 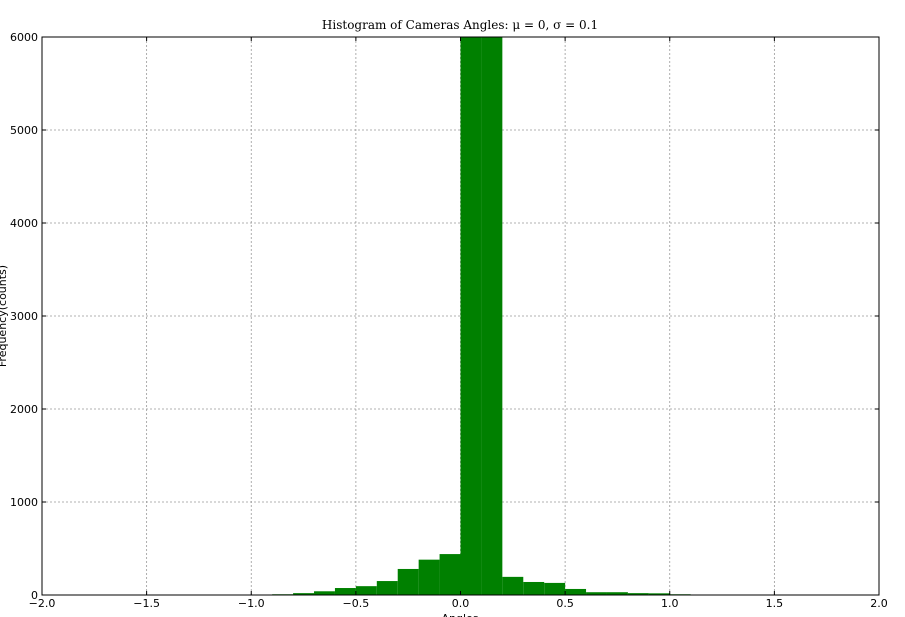 I want to click on x-tick-label: 1.0, so click(x=670, y=603).